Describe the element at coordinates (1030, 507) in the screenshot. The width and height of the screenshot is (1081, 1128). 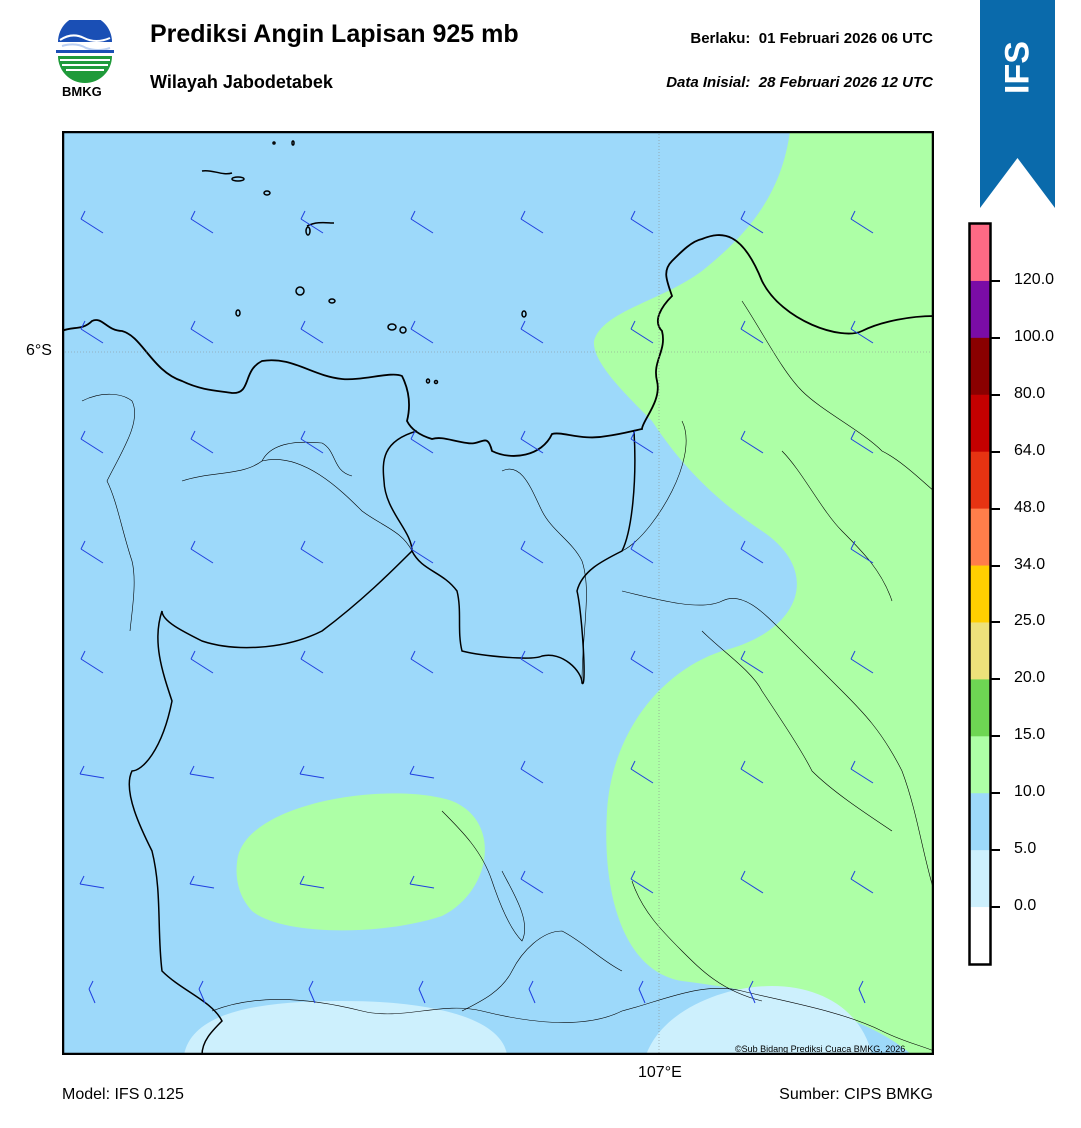
I see `colorbar-tick-label: 48.0` at that location.